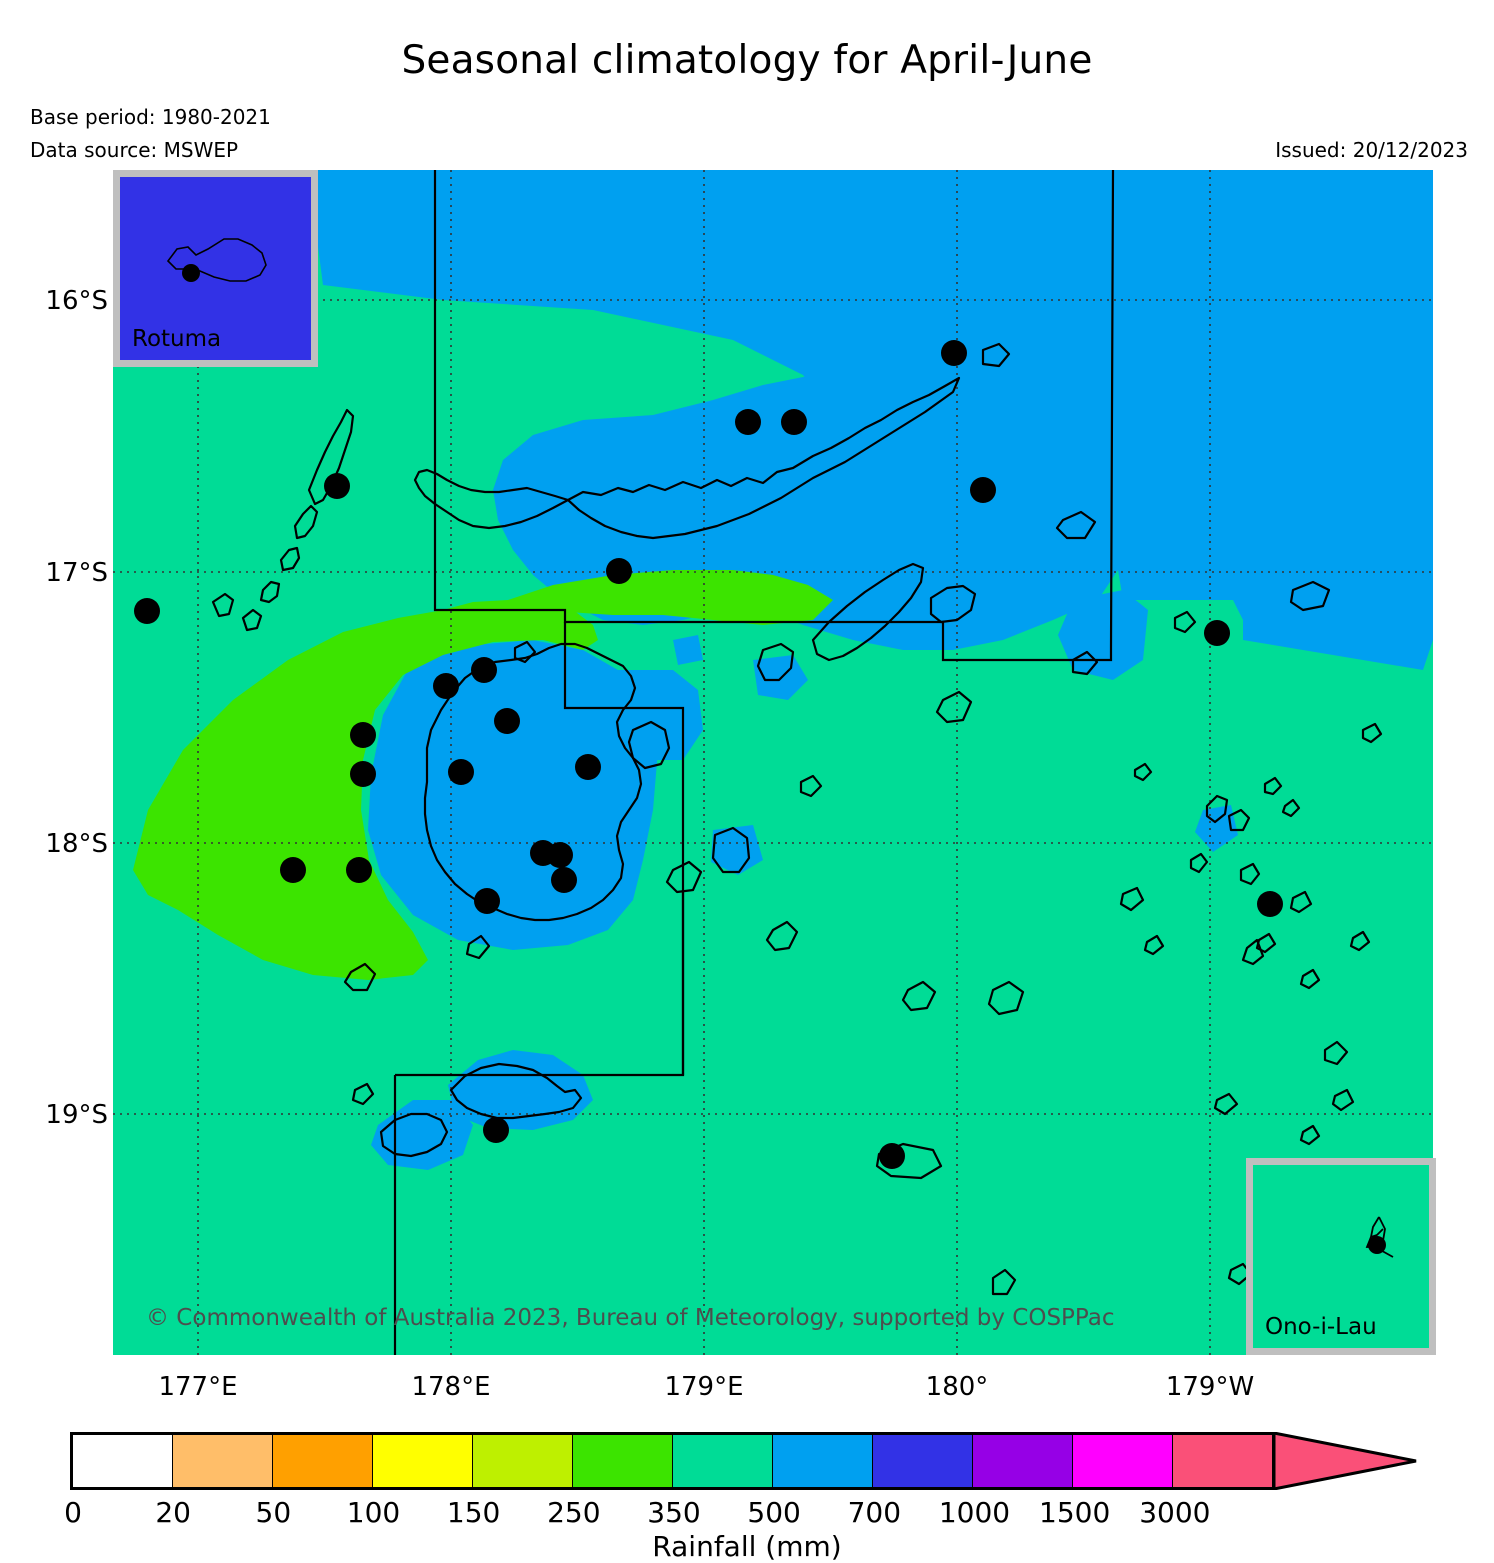 Image resolution: width=1494 pixels, height=1563 pixels. What do you see at coordinates (373, 1512) in the screenshot?
I see `colorbar-tick-100: 100` at bounding box center [373, 1512].